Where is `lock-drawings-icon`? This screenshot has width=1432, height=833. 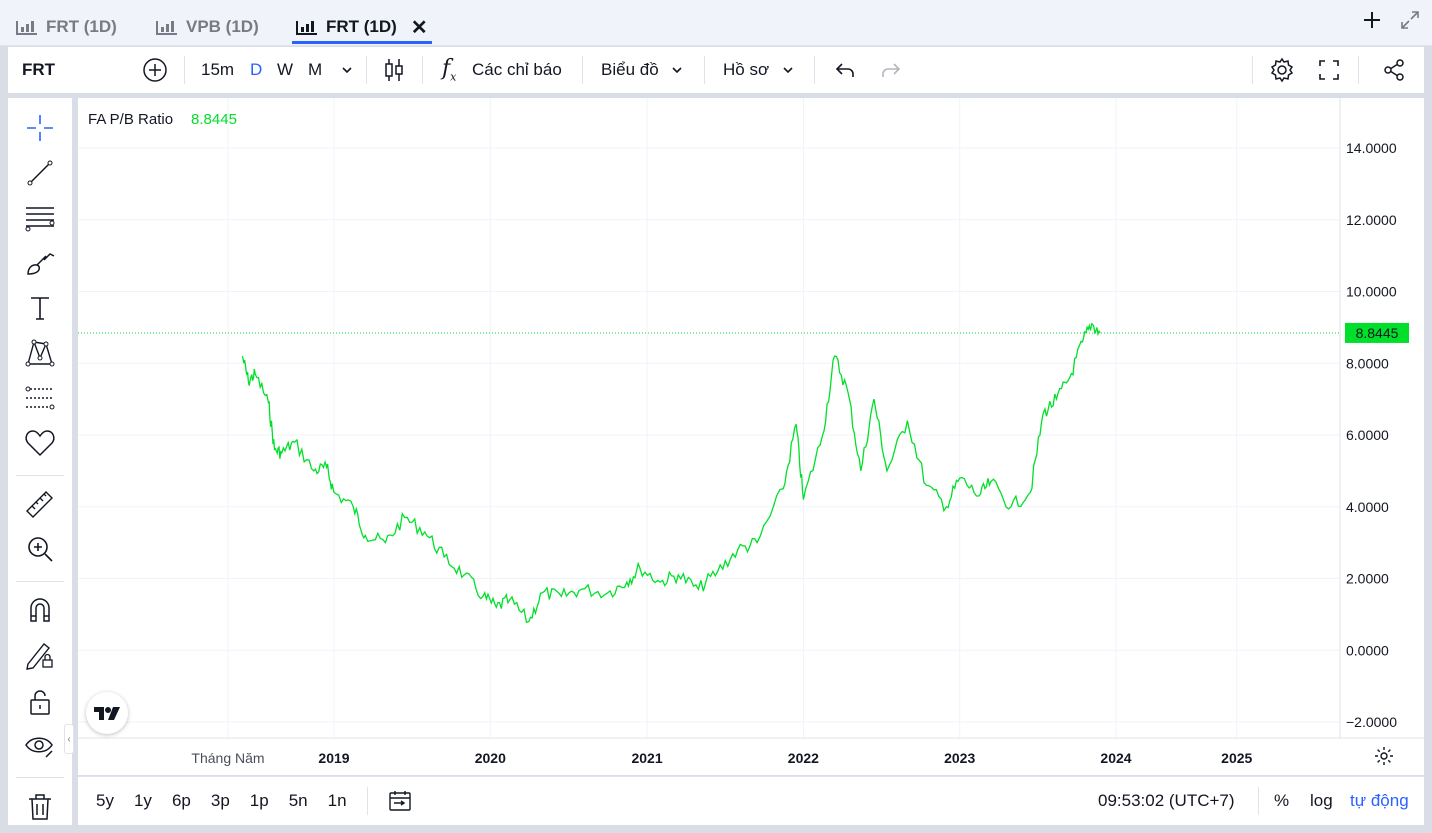 lock-drawings-icon is located at coordinates (40, 655).